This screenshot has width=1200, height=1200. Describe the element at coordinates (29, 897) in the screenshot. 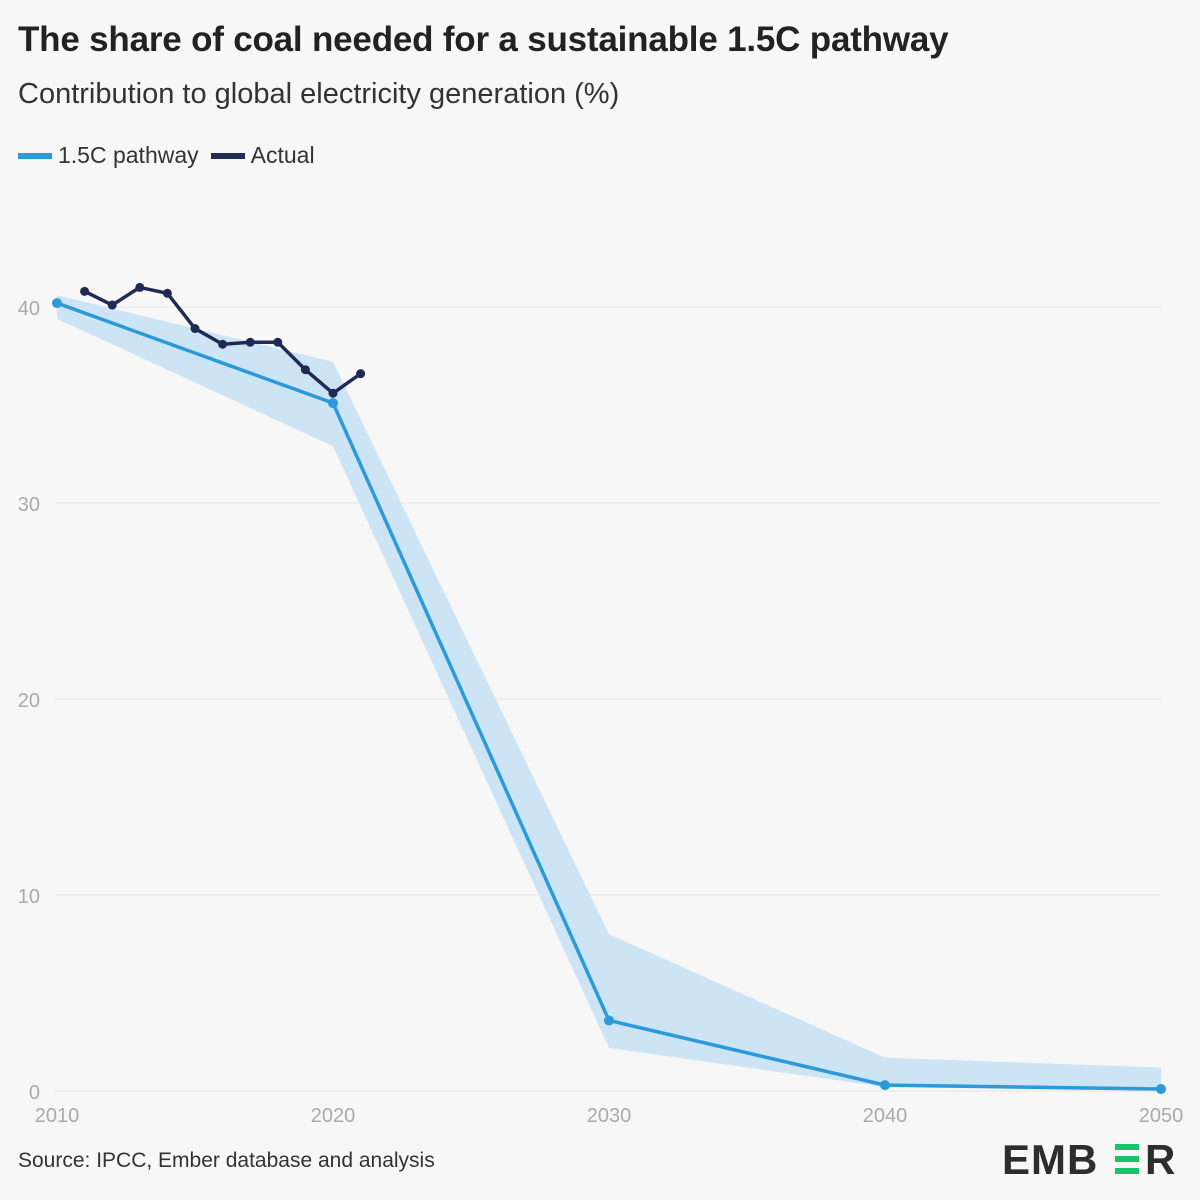

I see `y-tick-label: 10` at that location.